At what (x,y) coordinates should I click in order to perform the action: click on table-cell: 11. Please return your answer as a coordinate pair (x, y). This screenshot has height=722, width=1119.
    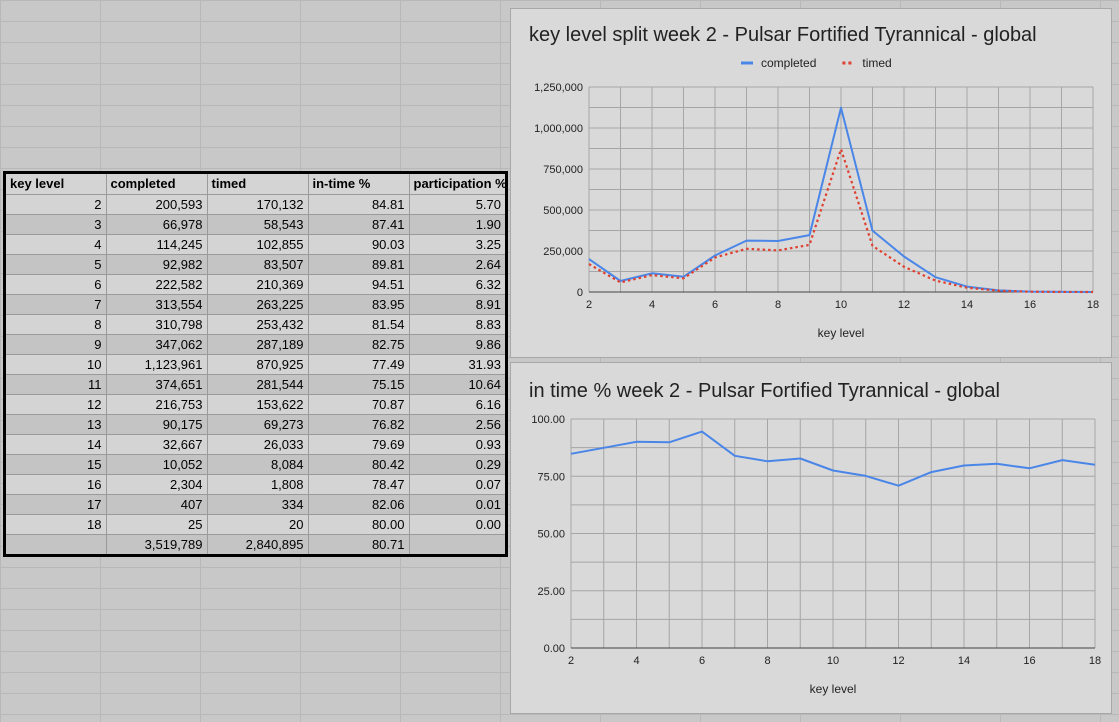
    Looking at the image, I should click on (56, 384).